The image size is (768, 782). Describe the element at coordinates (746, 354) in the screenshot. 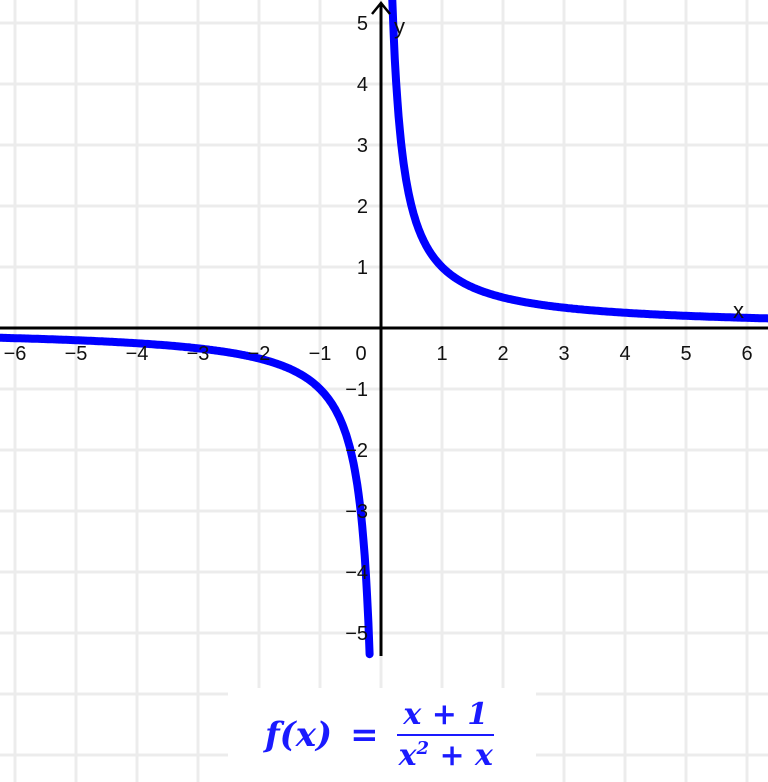

I see `x-tick-label: 6` at that location.